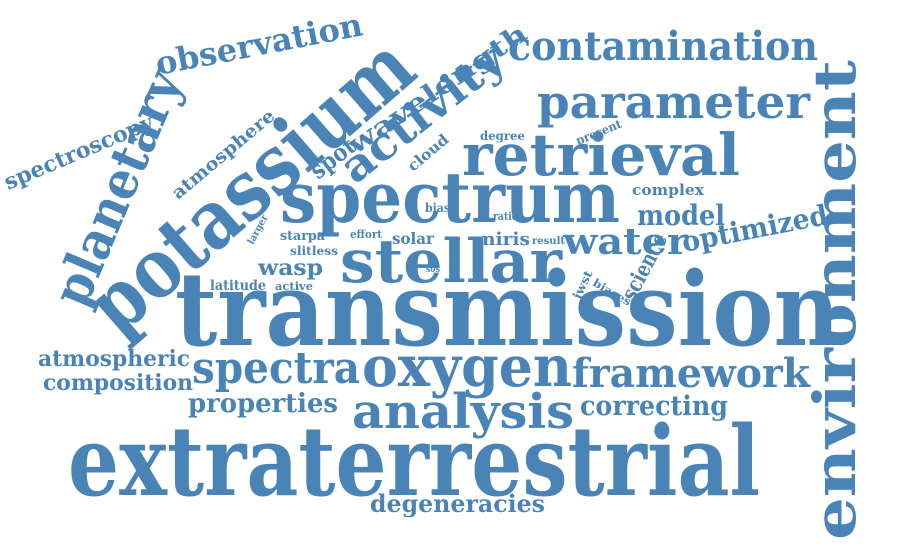 This screenshot has height=547, width=900. Describe the element at coordinates (654, 406) in the screenshot. I see `word-correcting: correcting` at that location.